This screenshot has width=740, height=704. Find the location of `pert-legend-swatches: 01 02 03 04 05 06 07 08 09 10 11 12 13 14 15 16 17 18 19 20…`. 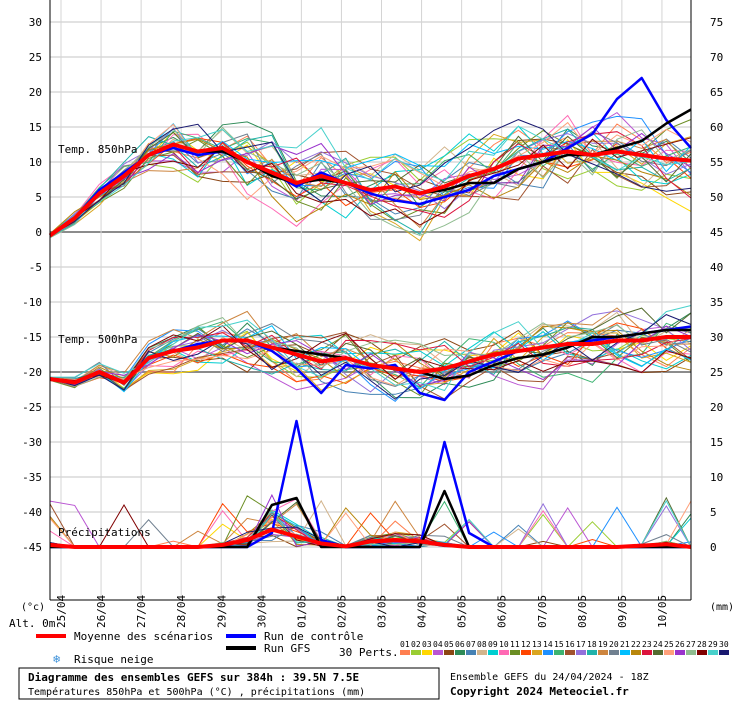

pert-legend-swatches: 01 02 03 04 05 06 07 08 09 10 11 12 13 14 15 16 17 18 19 20… is located at coordinates (564, 647).